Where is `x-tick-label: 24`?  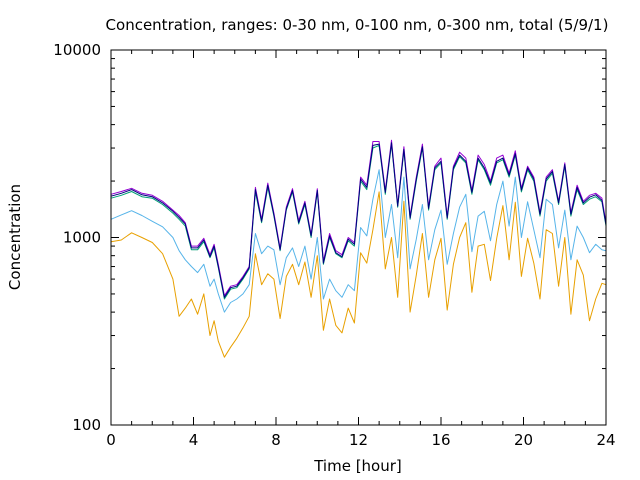 x-tick-label: 24 is located at coordinates (605, 440).